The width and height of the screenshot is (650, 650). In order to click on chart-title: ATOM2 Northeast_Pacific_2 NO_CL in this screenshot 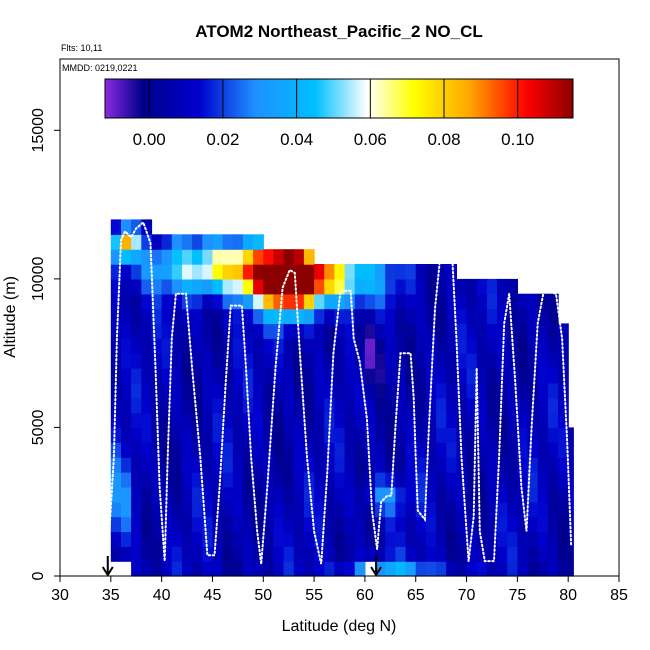, I will do `click(339, 31)`.